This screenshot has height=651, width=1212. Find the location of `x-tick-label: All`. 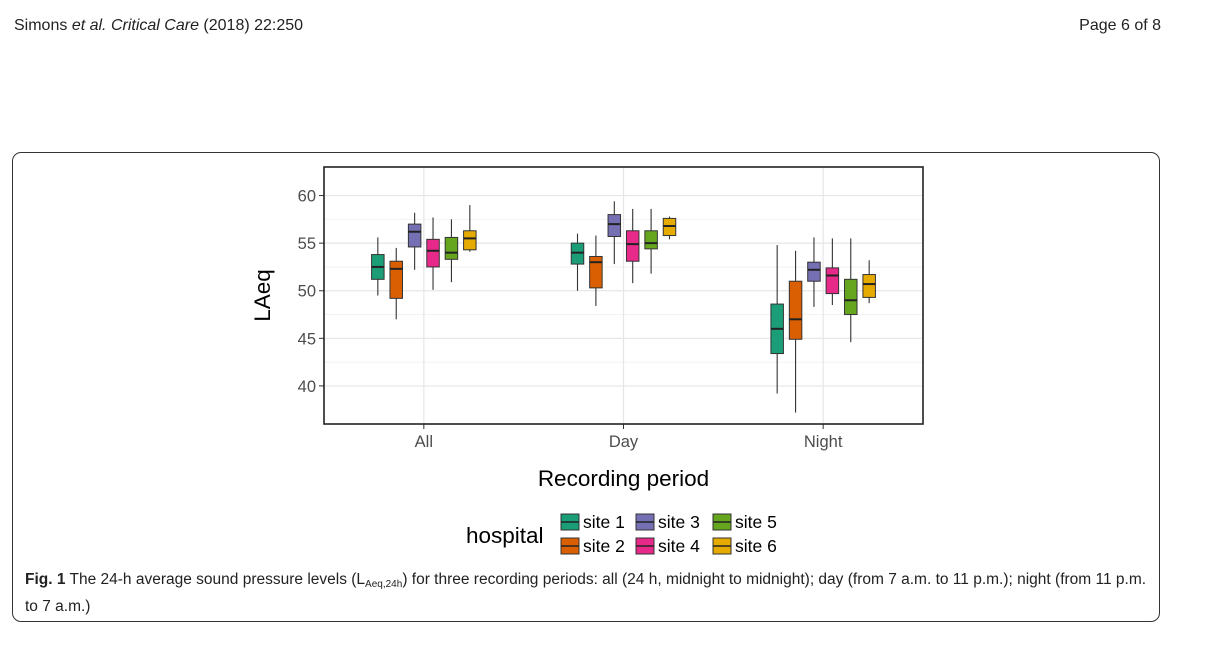

x-tick-label: All is located at coordinates (424, 442).